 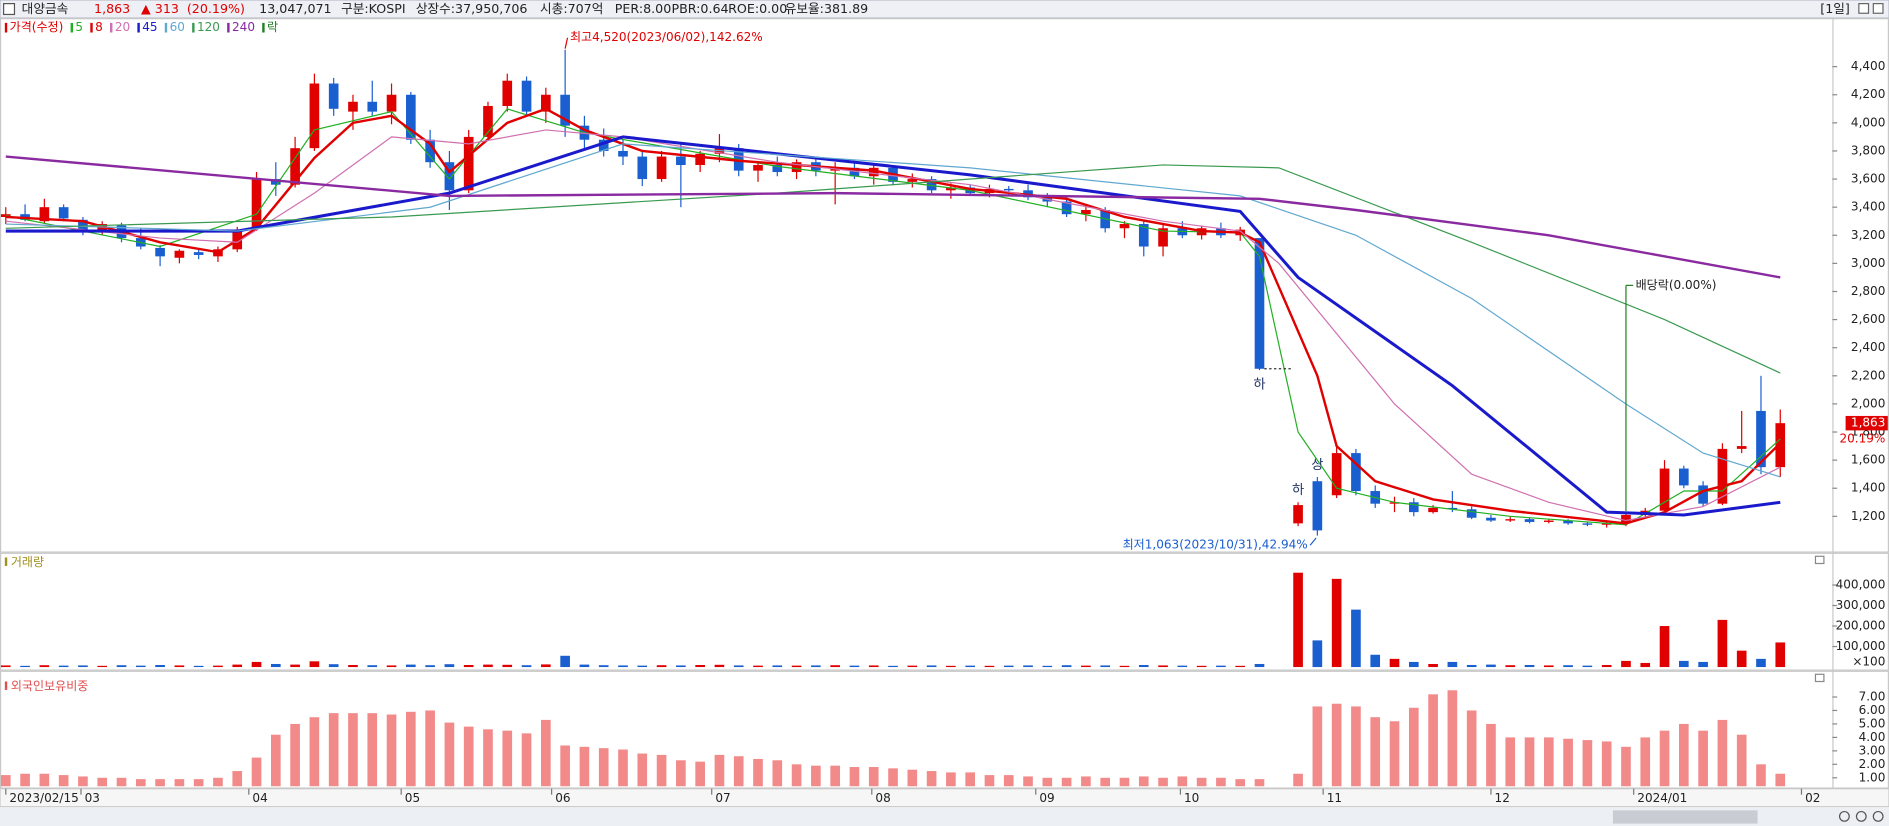 What do you see at coordinates (666, 37) in the screenshot?
I see `annotation: 최고4,520(2023/06/02),142.62%` at bounding box center [666, 37].